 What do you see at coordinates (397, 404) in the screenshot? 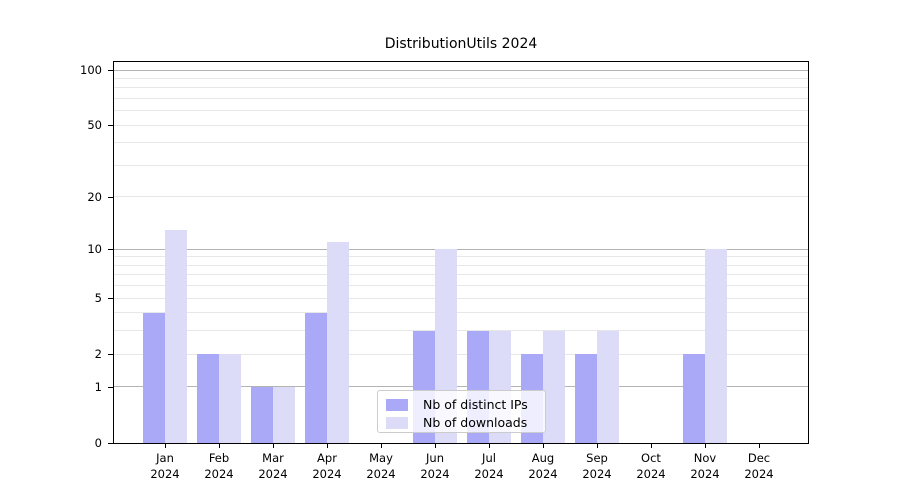
I see `legend-swatch-distinct-ips` at bounding box center [397, 404].